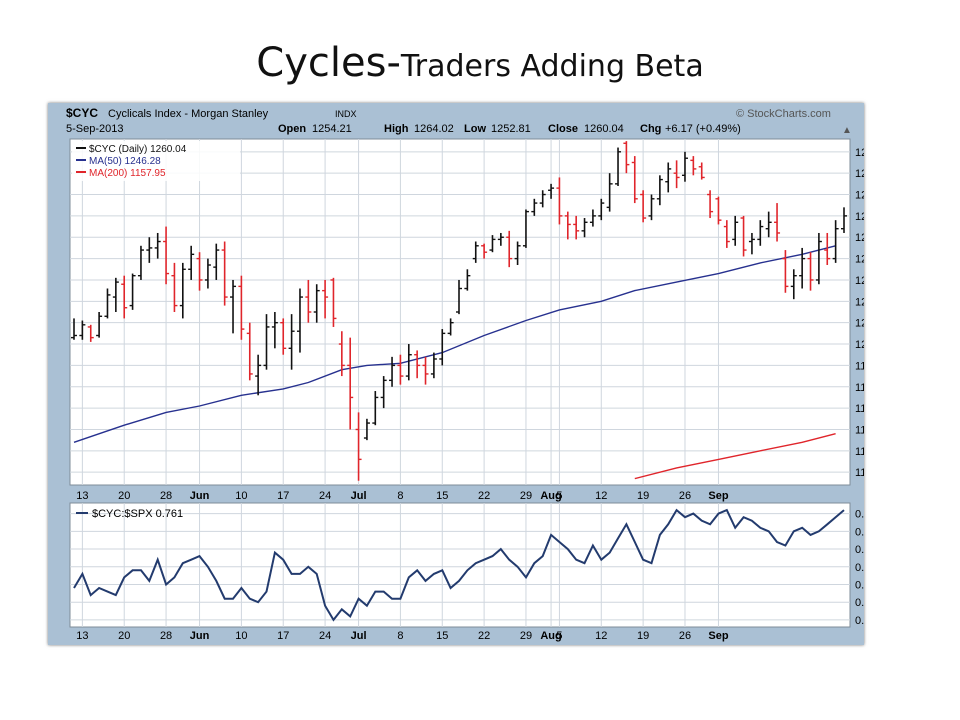 The height and width of the screenshot is (720, 960). I want to click on x-tick-label-bottom: 29, so click(526, 636).